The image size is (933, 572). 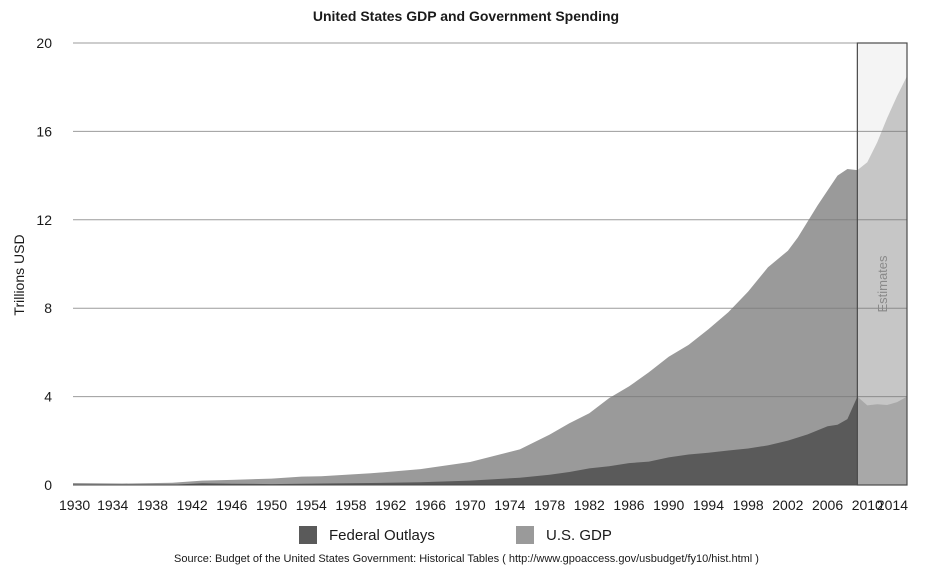 I want to click on x-tick-label: 1938, so click(x=152, y=505).